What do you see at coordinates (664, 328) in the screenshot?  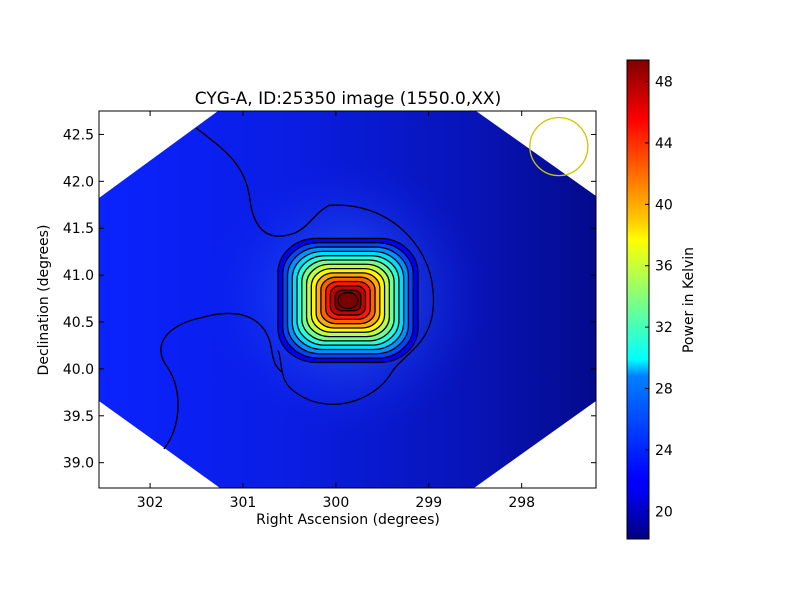 I see `colorbar-tick-label: 32` at bounding box center [664, 328].